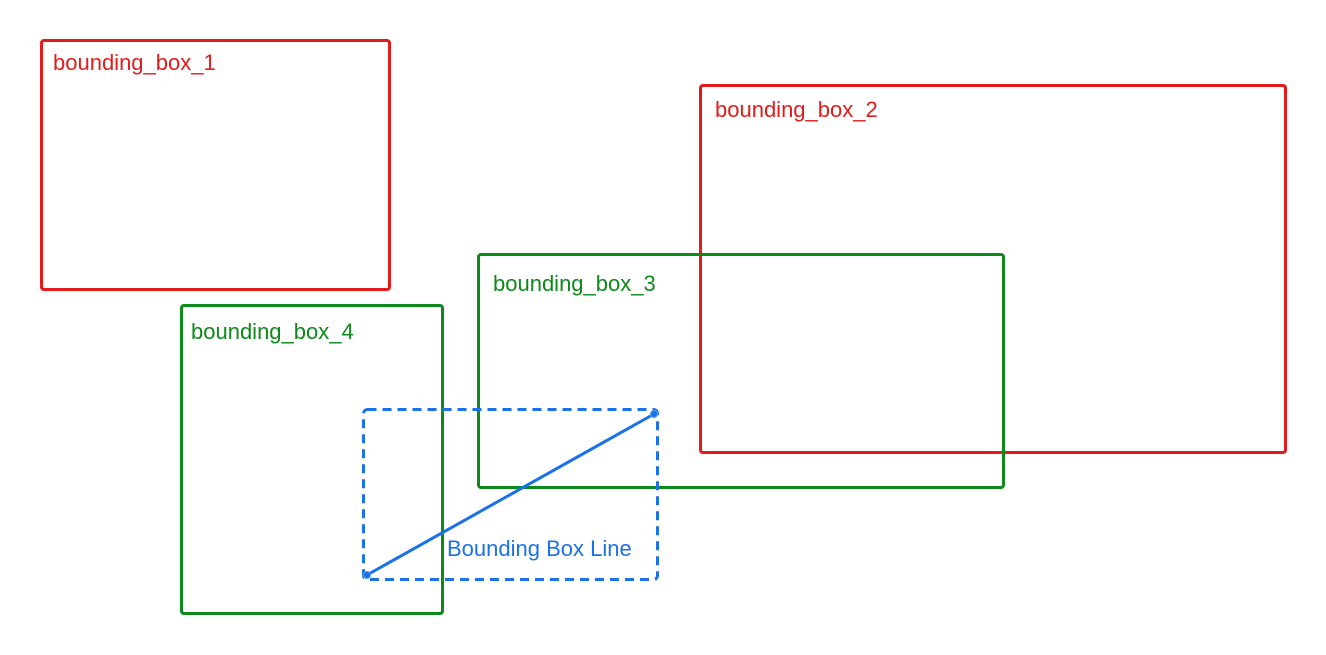 Image resolution: width=1326 pixels, height=655 pixels. Describe the element at coordinates (796, 109) in the screenshot. I see `bounding-box-2-label: bounding_box_2` at that location.